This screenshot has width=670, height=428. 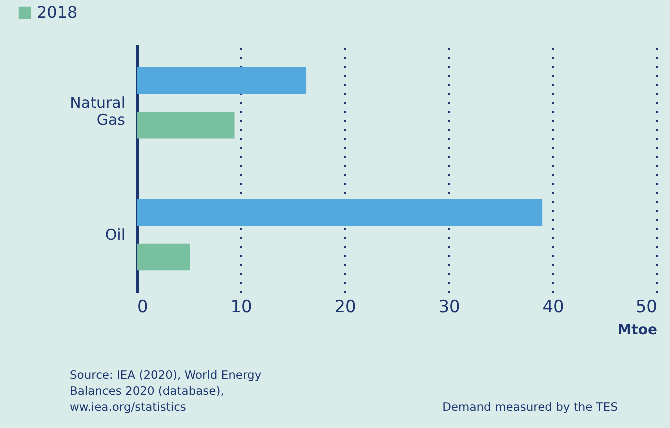 What do you see at coordinates (530, 407) in the screenshot?
I see `text: Demand measured by the TES` at bounding box center [530, 407].